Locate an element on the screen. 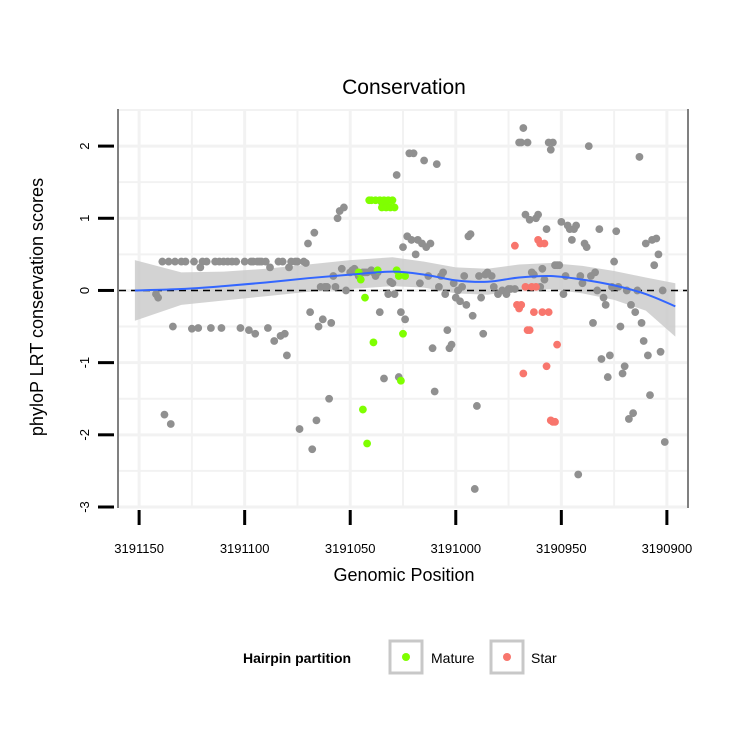 This screenshot has width=750, height=750. legend-label-star: Star is located at coordinates (544, 658).